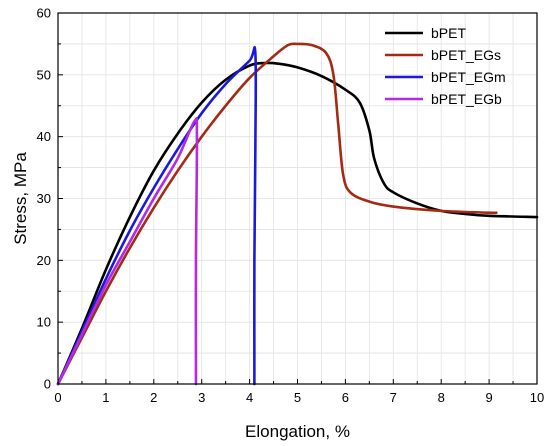 The height and width of the screenshot is (446, 550). Describe the element at coordinates (297, 397) in the screenshot. I see `x-tick-label: 5` at that location.